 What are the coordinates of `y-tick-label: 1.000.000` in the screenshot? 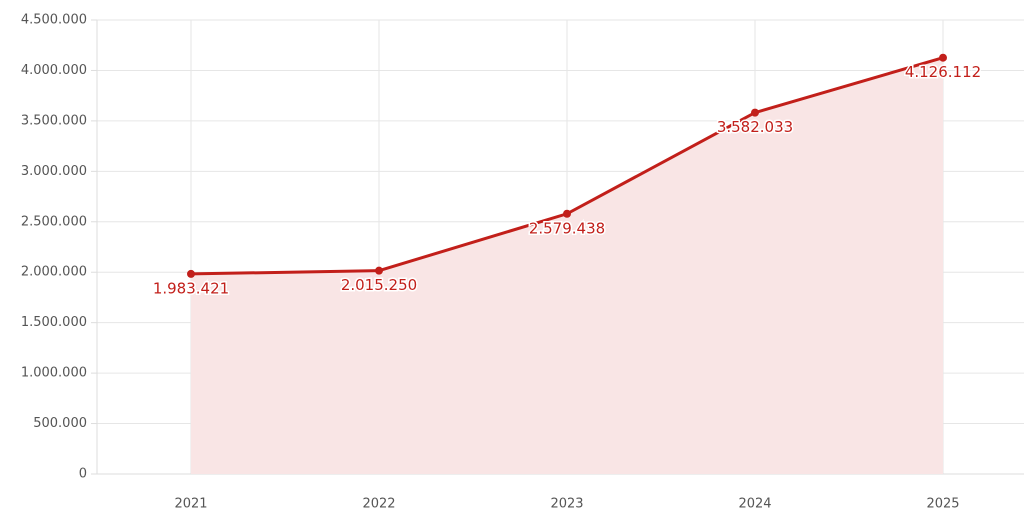 It's located at (54, 373).